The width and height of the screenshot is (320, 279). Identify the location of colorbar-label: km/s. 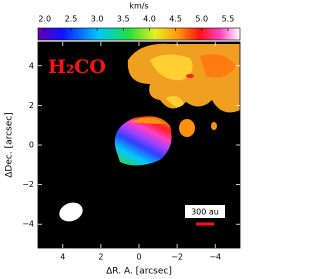
(138, 6).